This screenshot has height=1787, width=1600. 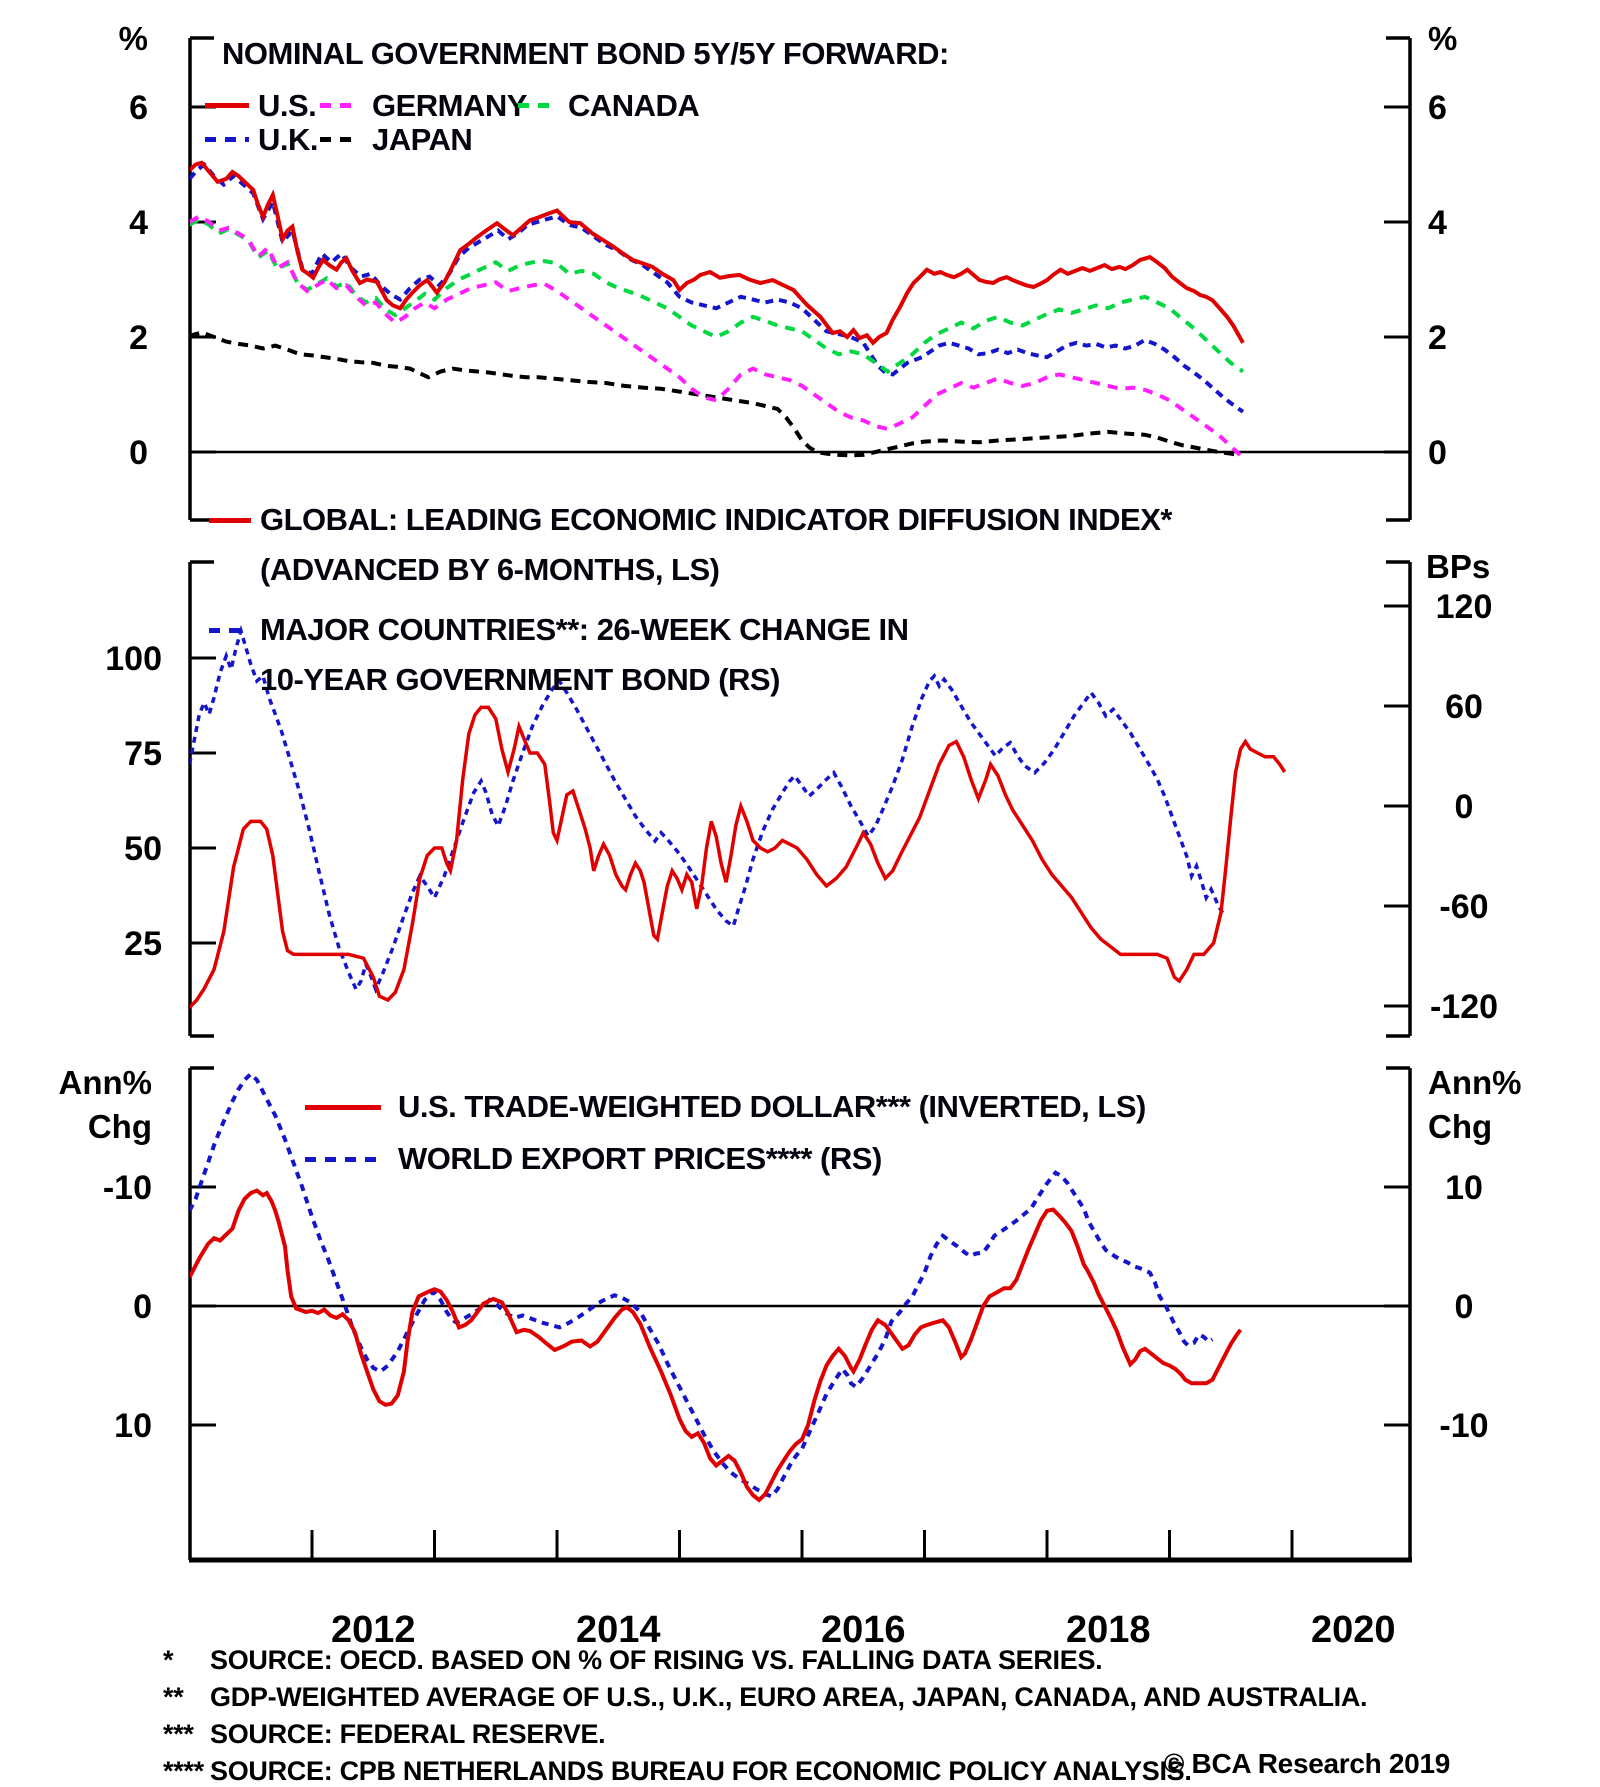 What do you see at coordinates (127, 1188) in the screenshot?
I see `left-tick-label: -10` at bounding box center [127, 1188].